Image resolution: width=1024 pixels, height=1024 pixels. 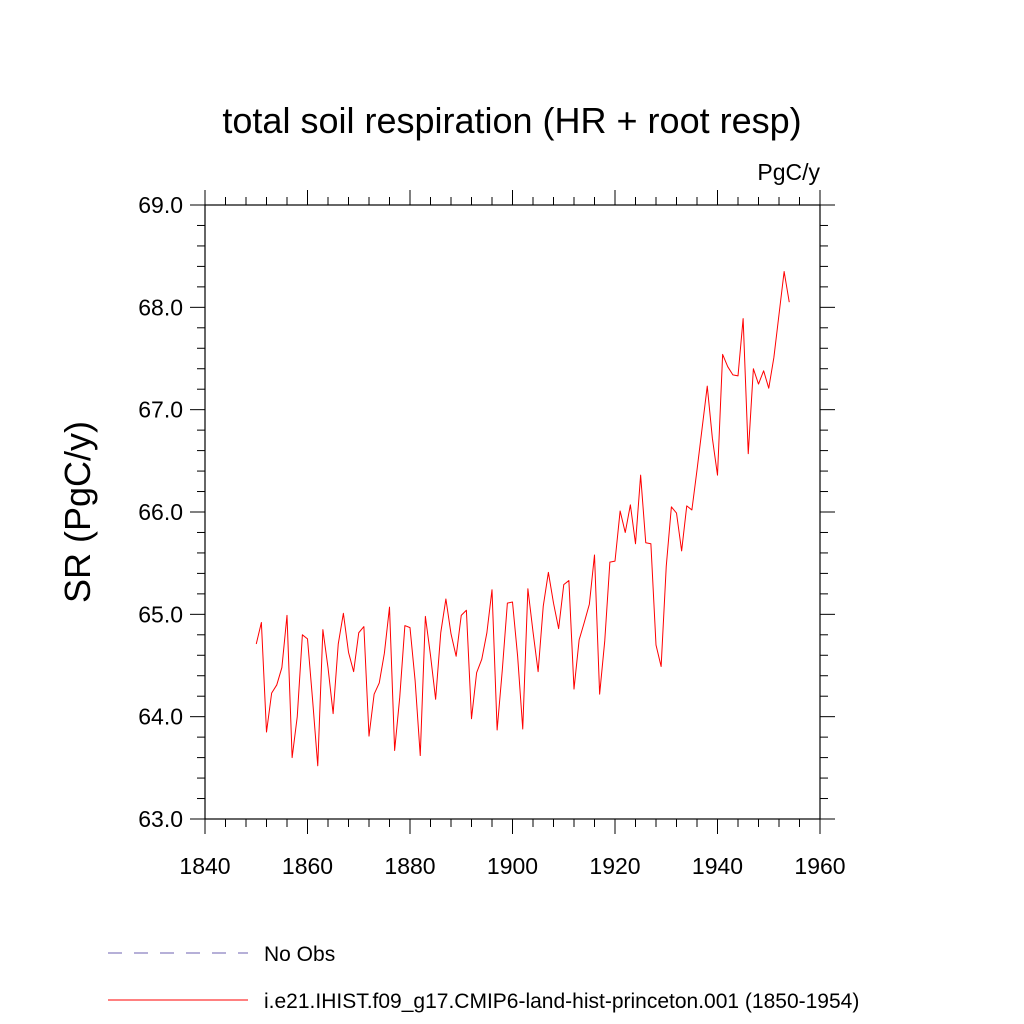 What do you see at coordinates (788, 172) in the screenshot?
I see `units-label: PgC/y` at bounding box center [788, 172].